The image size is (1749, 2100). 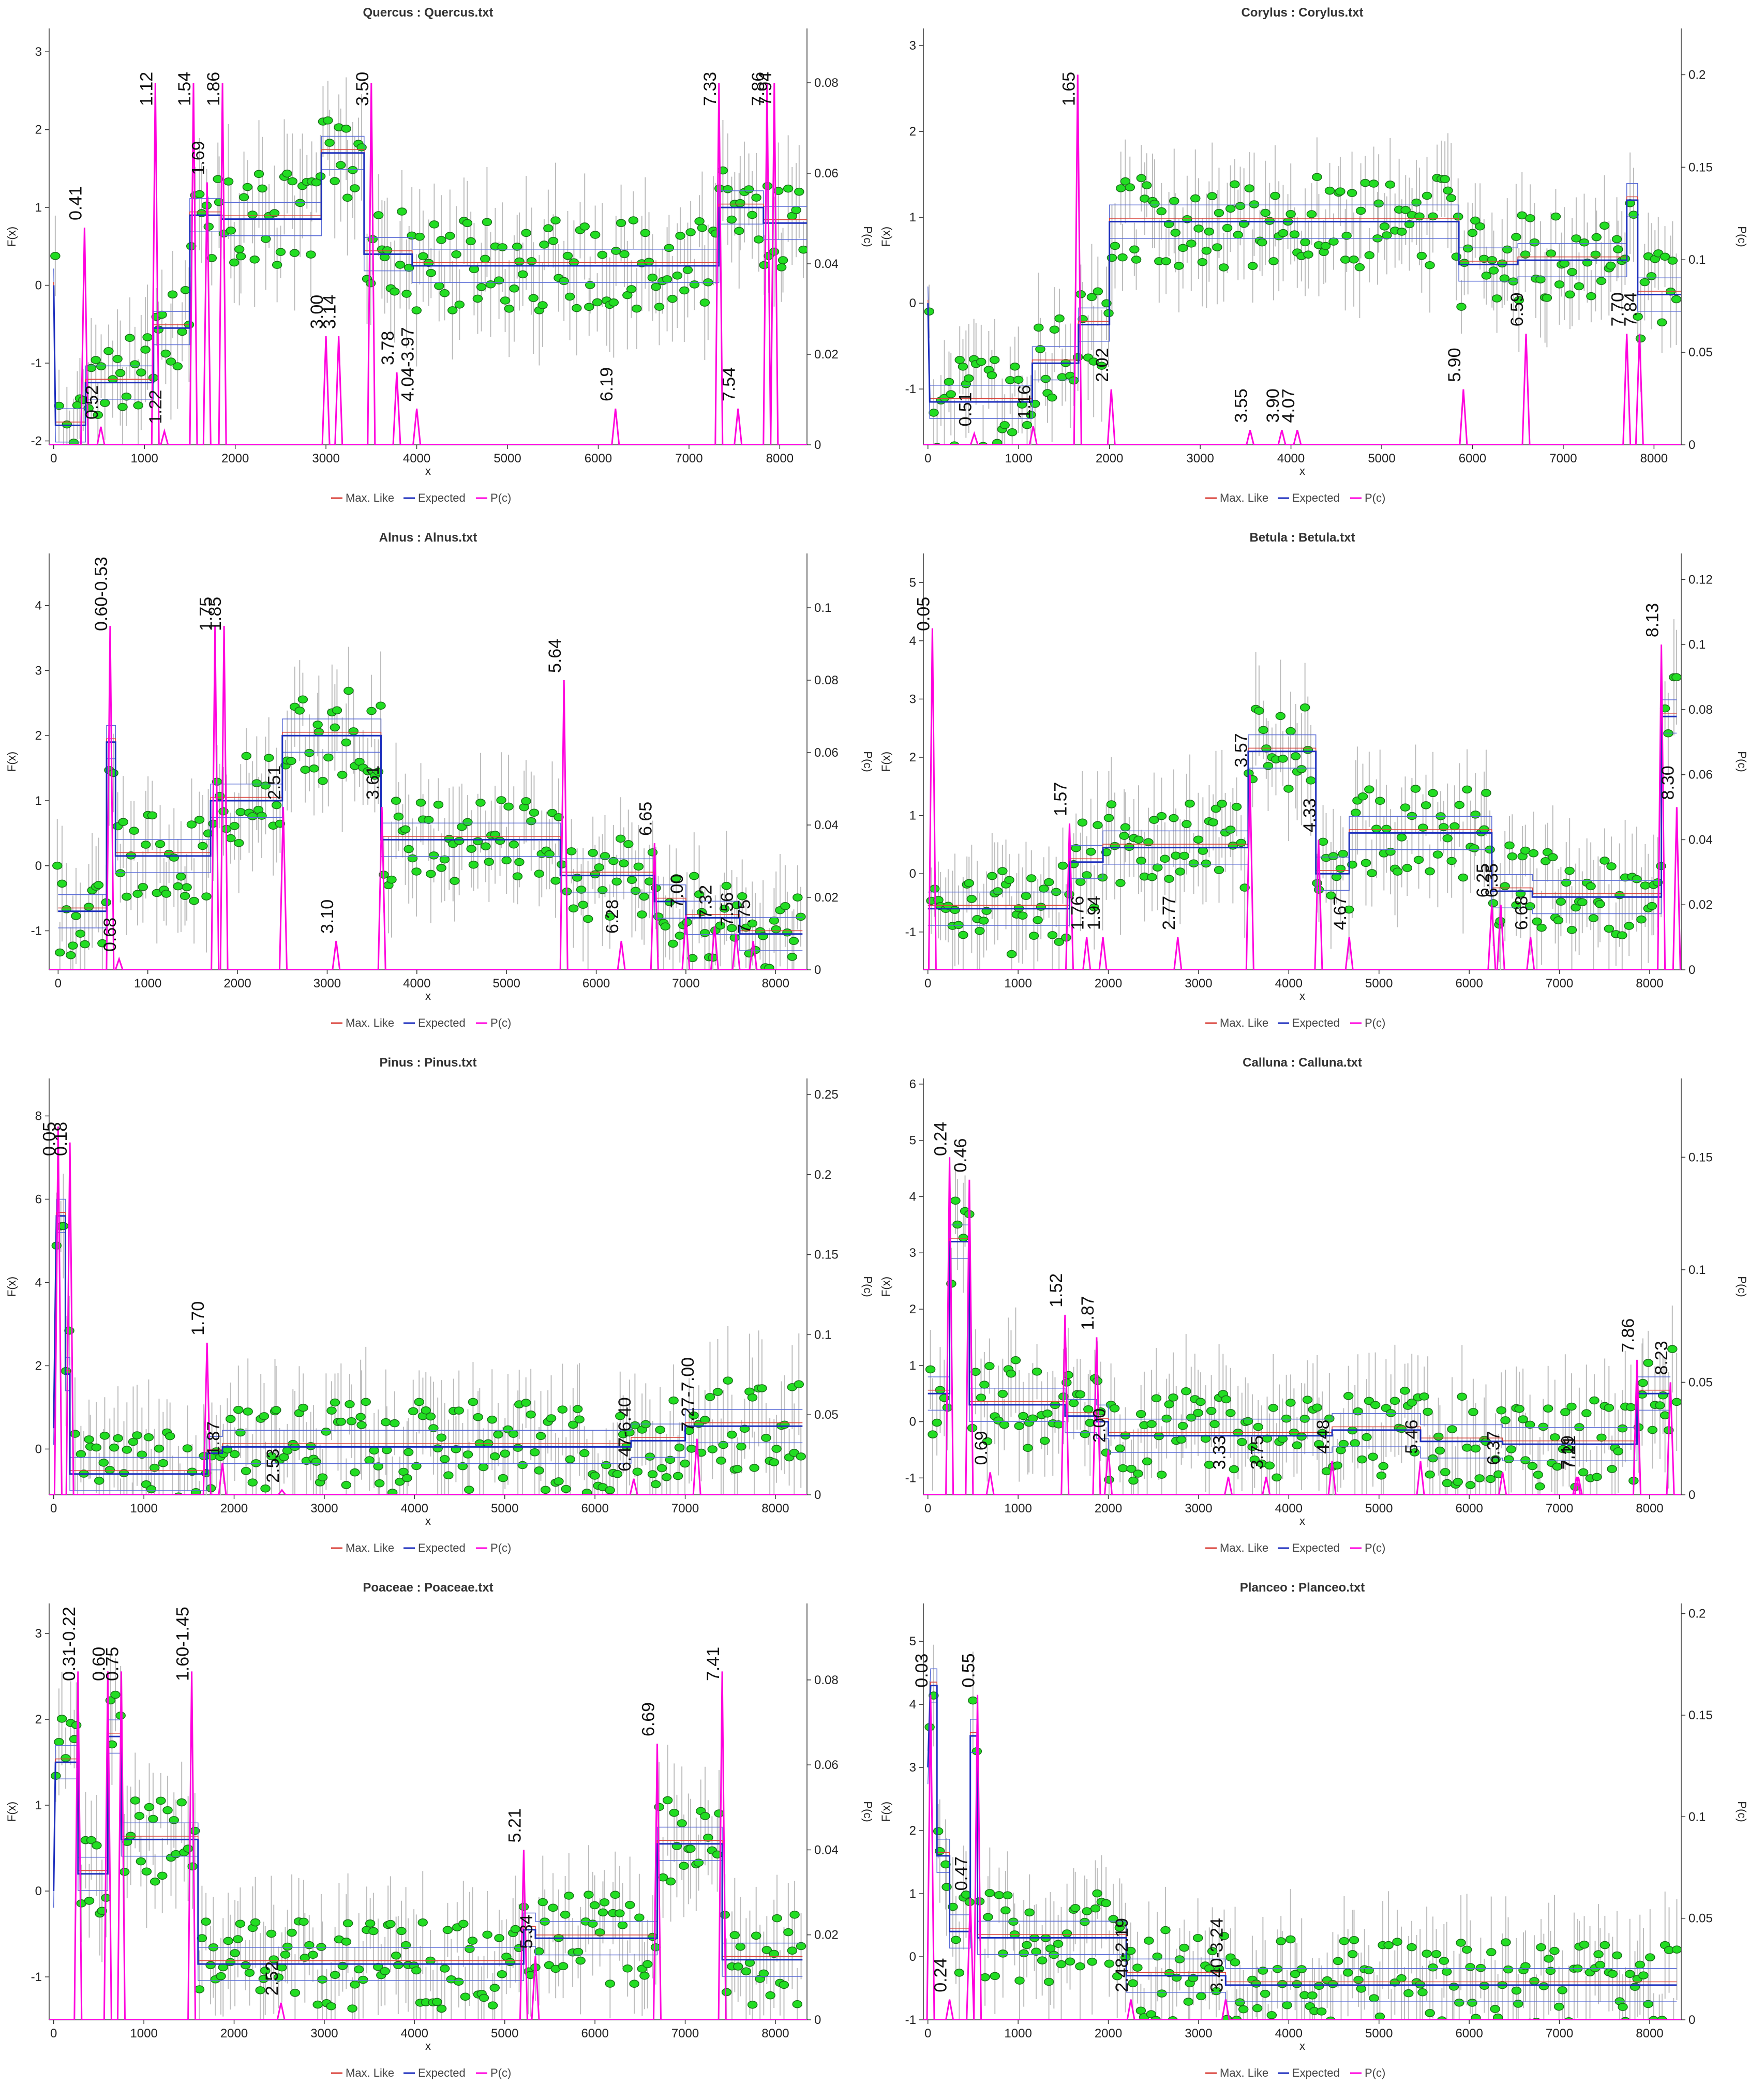 What do you see at coordinates (1653, 620) in the screenshot?
I see `changepoint-label: 8.13` at bounding box center [1653, 620].